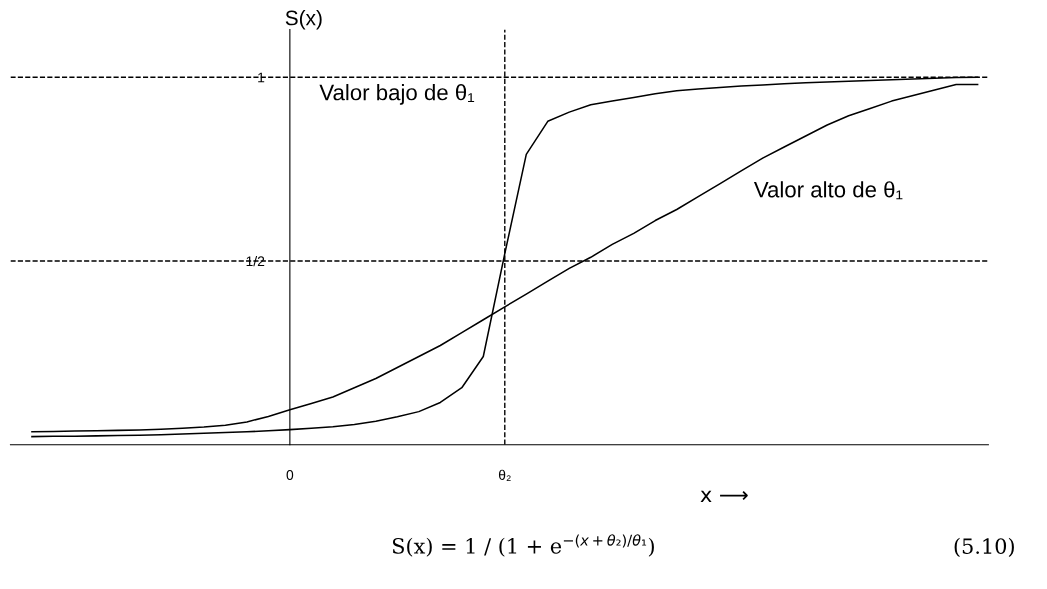  I want to click on text: (5.10), so click(984, 547).